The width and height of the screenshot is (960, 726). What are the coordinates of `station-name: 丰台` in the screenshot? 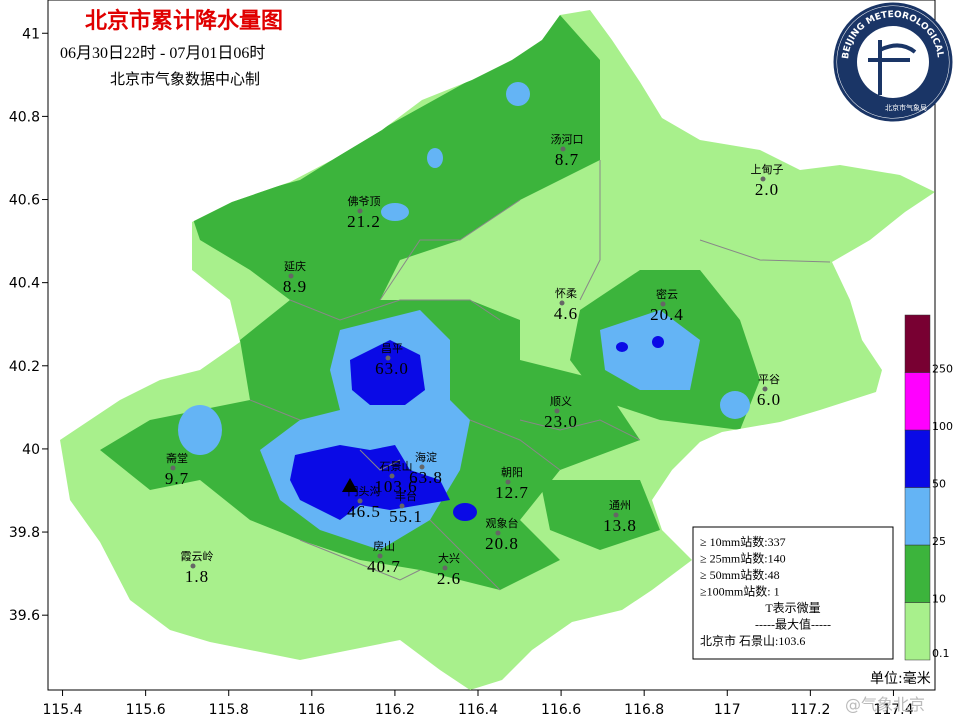 It's located at (406, 496).